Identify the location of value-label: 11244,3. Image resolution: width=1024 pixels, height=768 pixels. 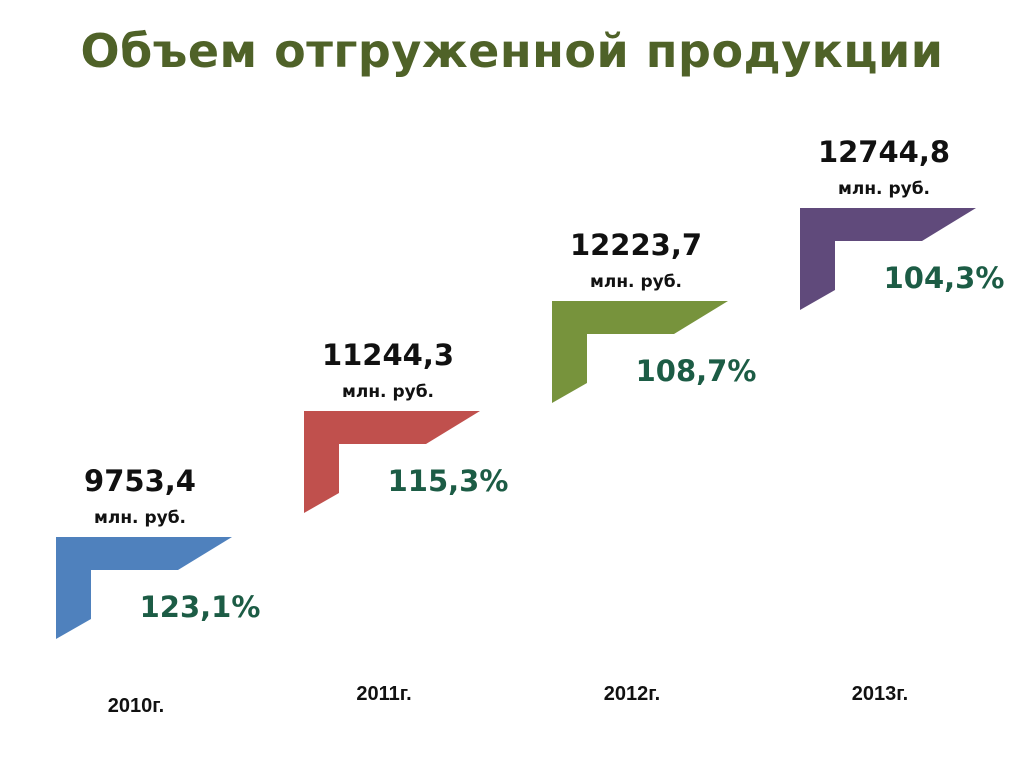
(388, 355).